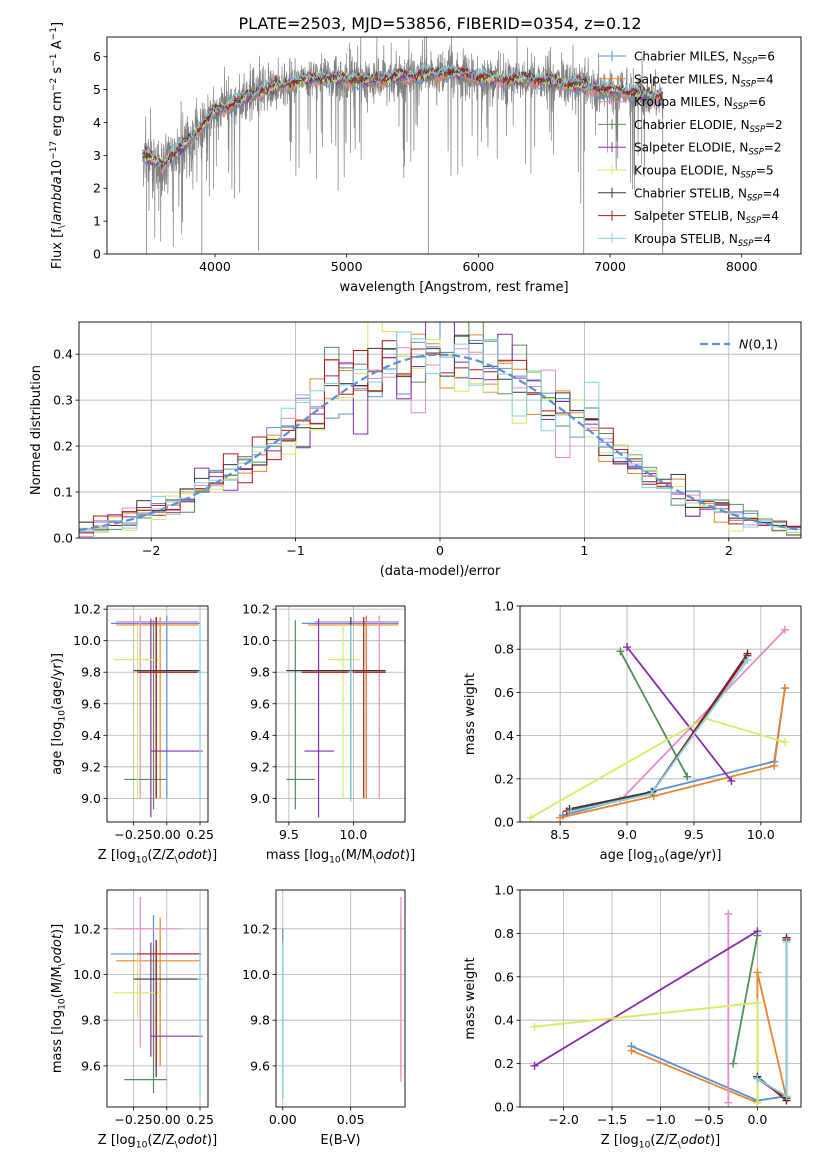  Describe the element at coordinates (200, 834) in the screenshot. I see `x-tick-label: 0.25` at that location.